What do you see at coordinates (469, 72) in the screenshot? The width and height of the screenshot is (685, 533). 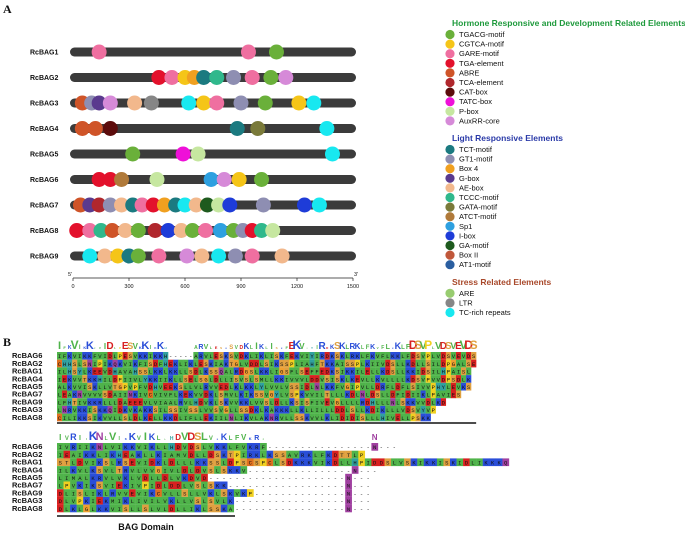 I see `legend-item: ABRE` at bounding box center [469, 72].